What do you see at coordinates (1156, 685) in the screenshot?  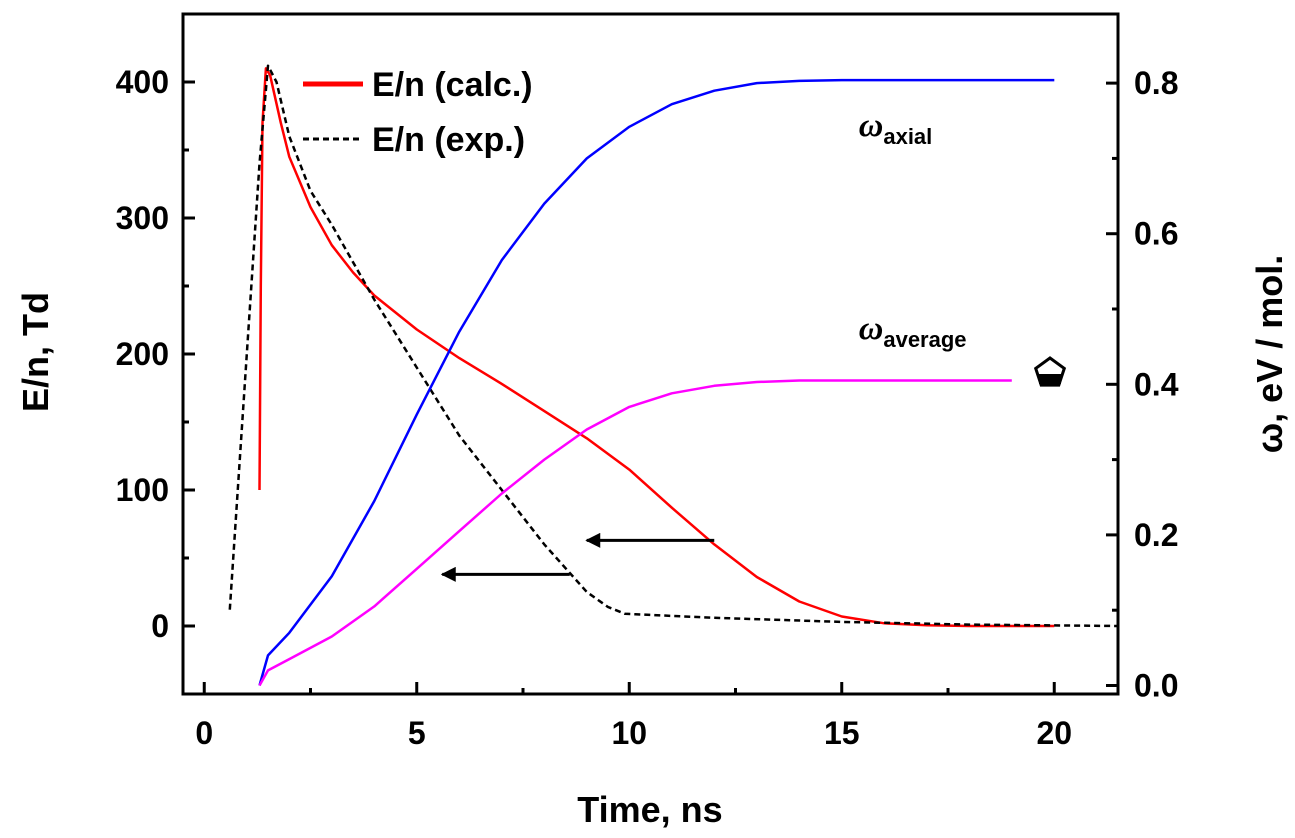 I see `y-right-tick-label: 0.0` at bounding box center [1156, 685].